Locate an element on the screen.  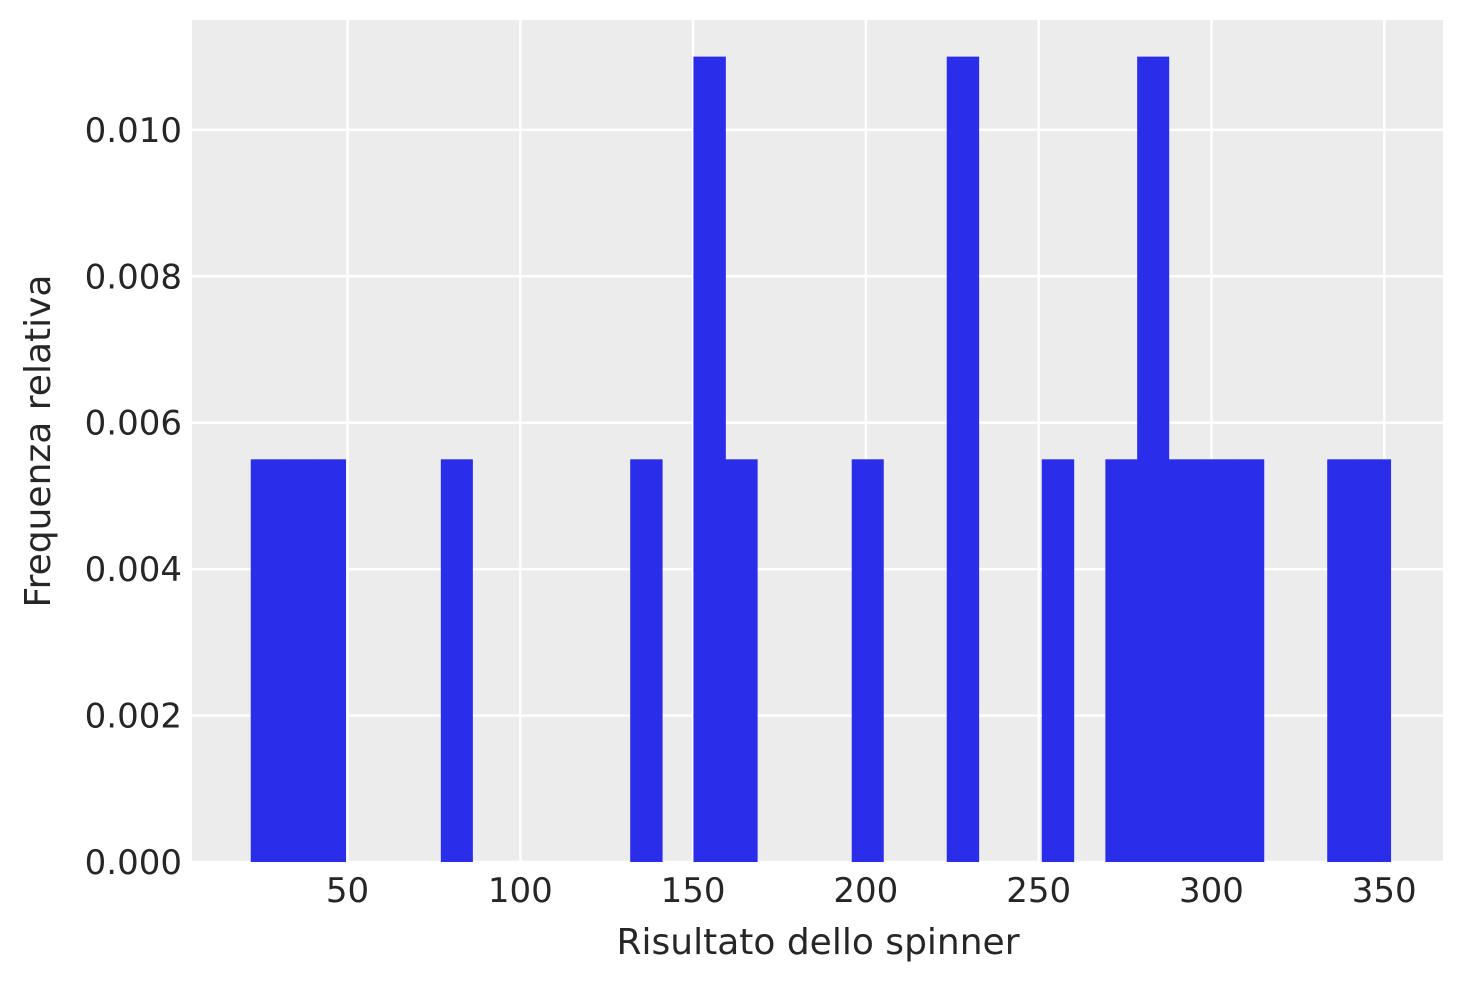
x-axis-ticks: 50 100 150 200 250 300 350 is located at coordinates (871, 891).